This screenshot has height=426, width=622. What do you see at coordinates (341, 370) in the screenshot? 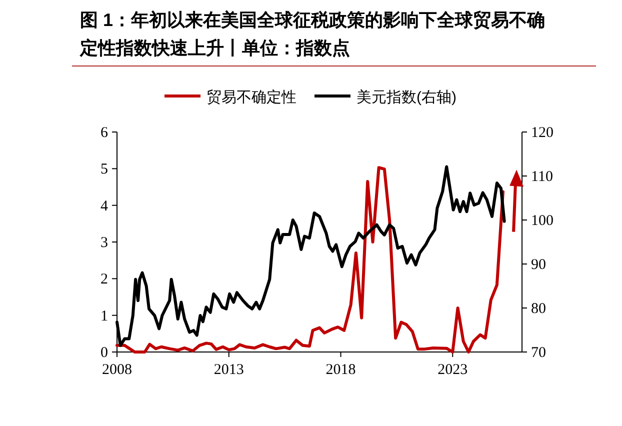
I see `x-tick-label: 2018` at bounding box center [341, 370].